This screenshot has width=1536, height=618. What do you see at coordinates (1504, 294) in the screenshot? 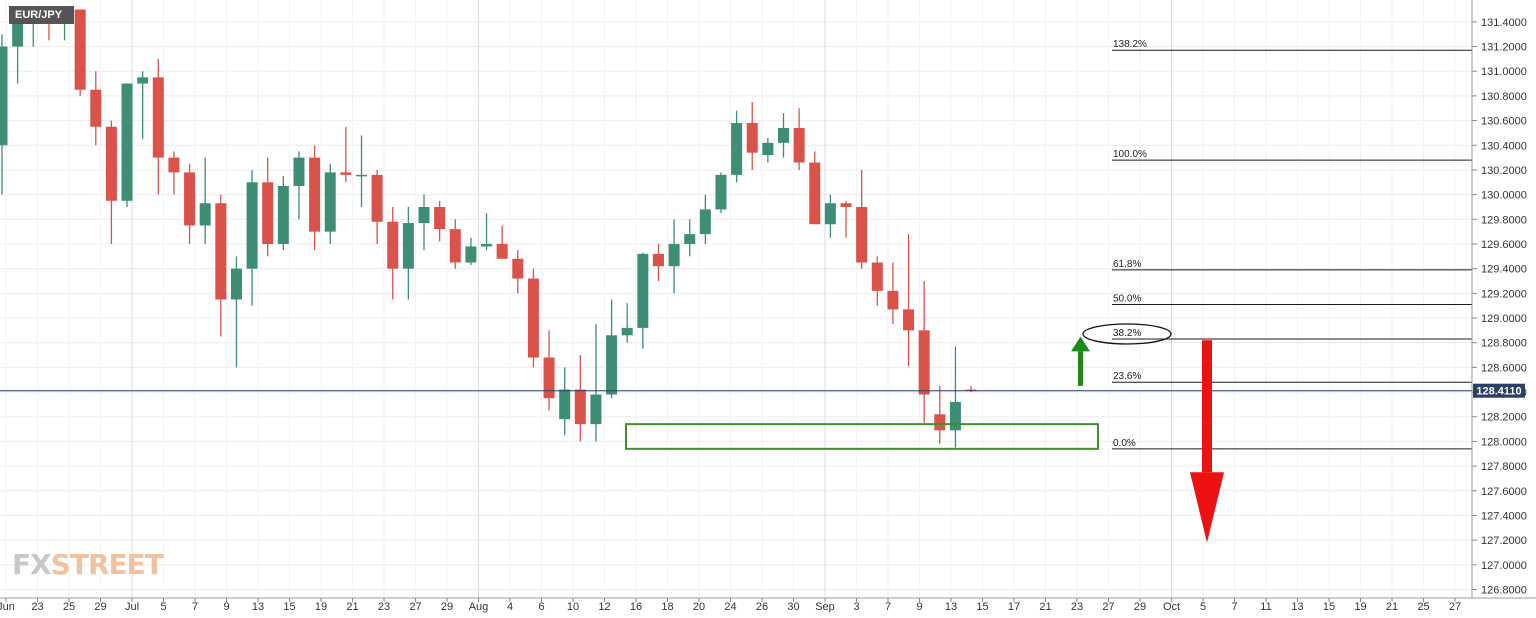
I see `y-tick-label: 129.2000` at bounding box center [1504, 294].